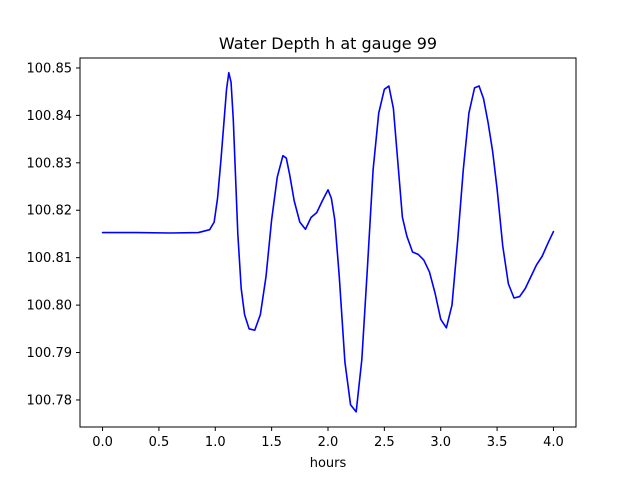 The height and width of the screenshot is (480, 640). What do you see at coordinates (328, 463) in the screenshot?
I see `x-axis-label: hours` at bounding box center [328, 463].